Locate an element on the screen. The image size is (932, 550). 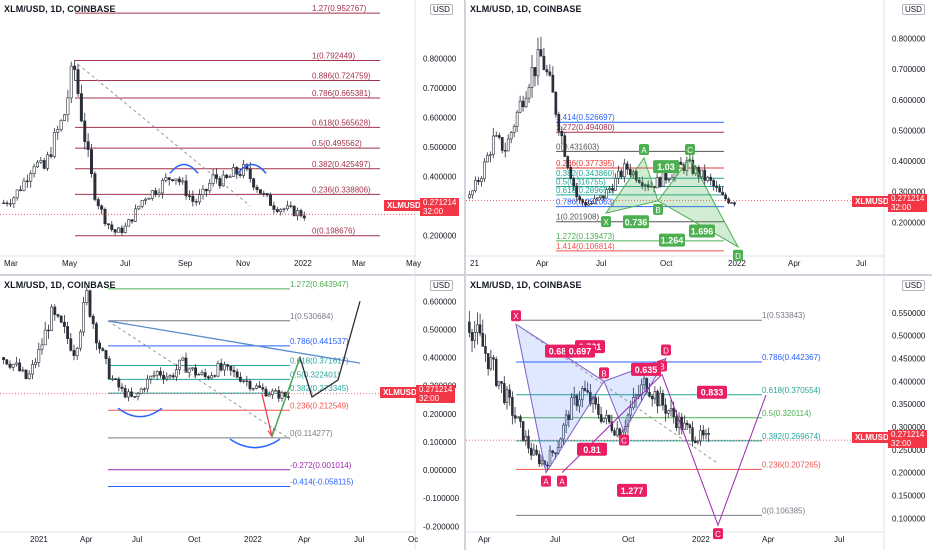
y-tick-label: 0.800000 is located at coordinates (440, 58).